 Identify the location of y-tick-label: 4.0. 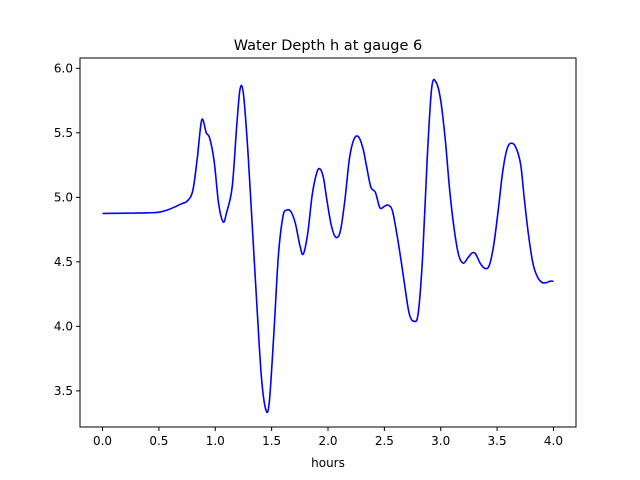
(63, 326).